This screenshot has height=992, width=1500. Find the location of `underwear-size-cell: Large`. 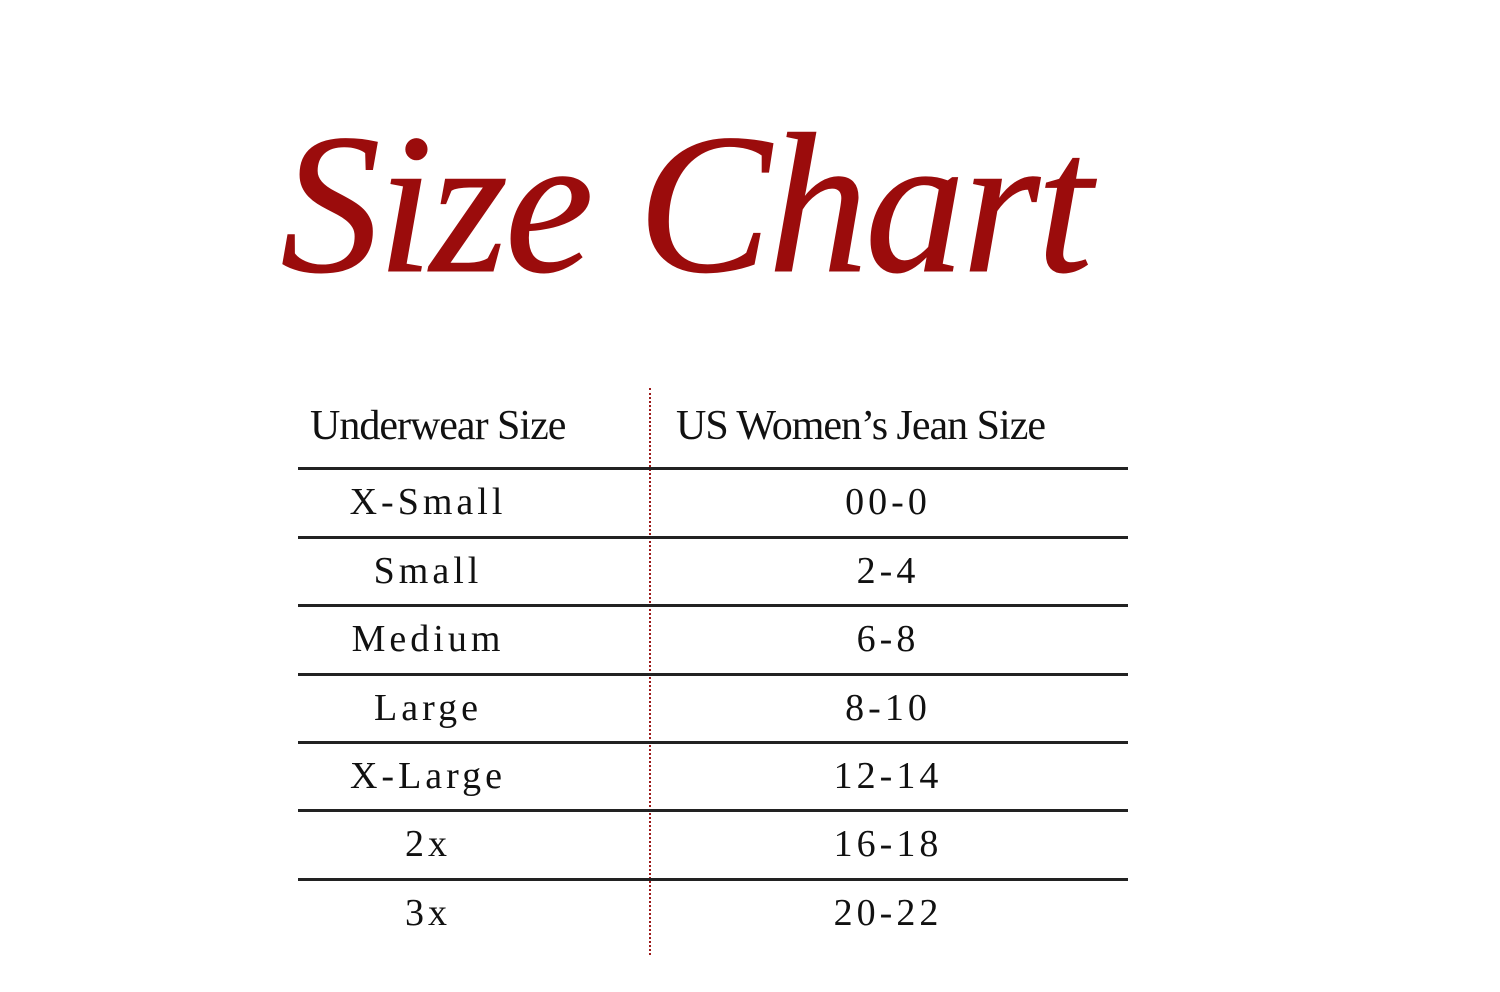

underwear-size-cell: Large is located at coordinates (428, 708).